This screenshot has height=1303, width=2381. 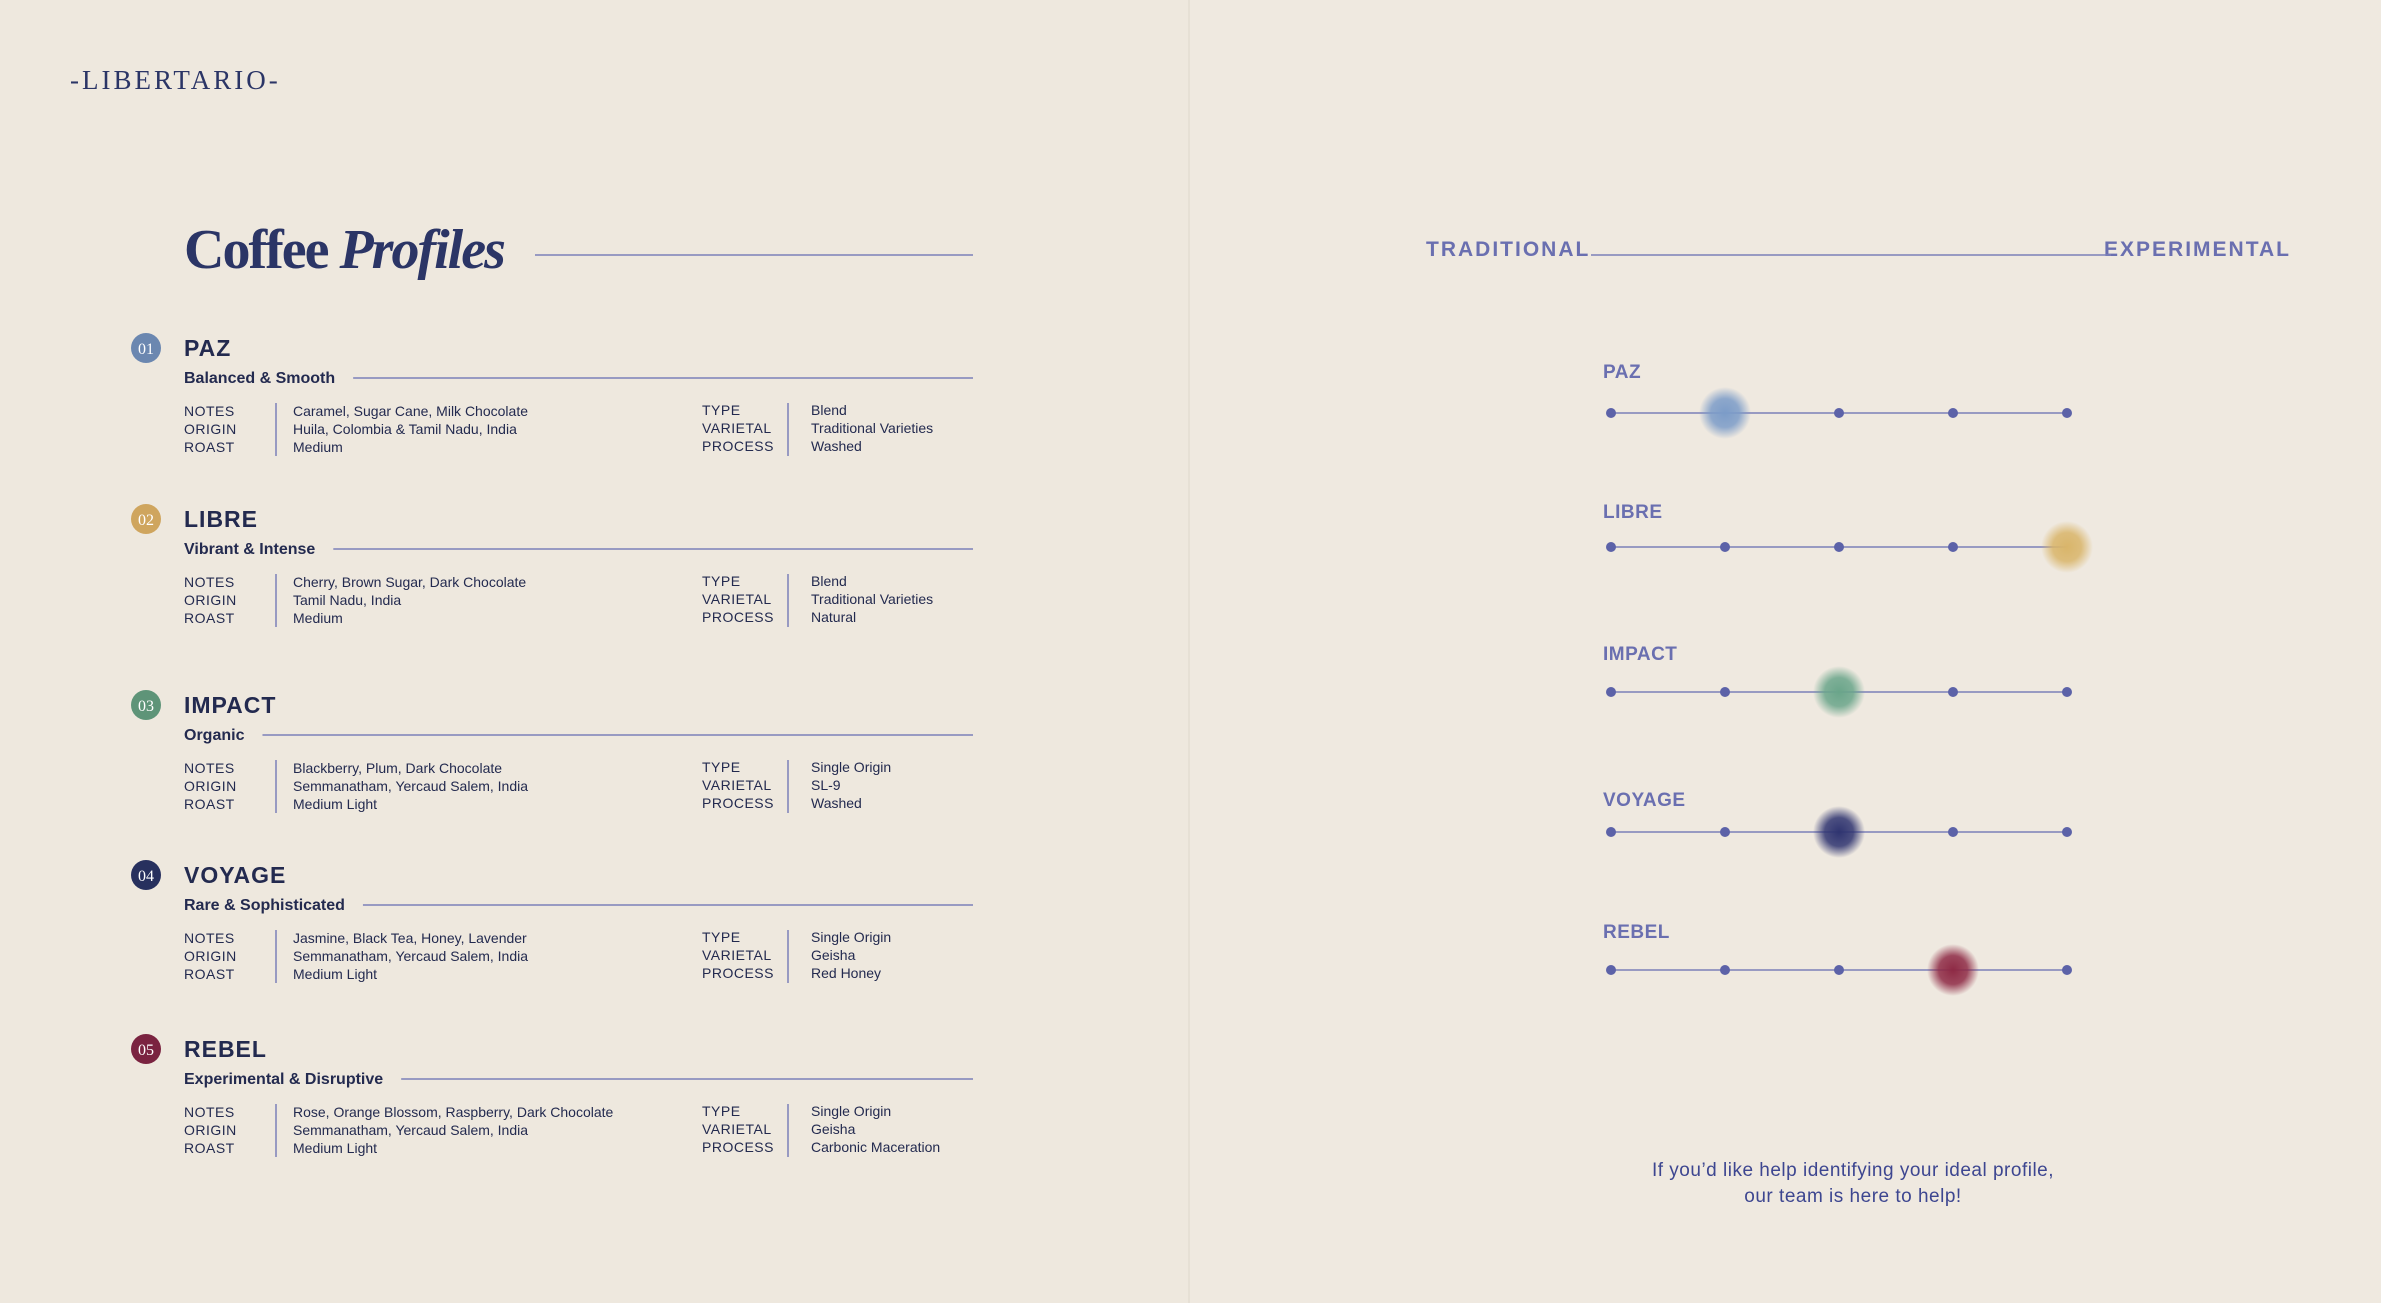 I want to click on profile-number: 01, so click(x=146, y=349).